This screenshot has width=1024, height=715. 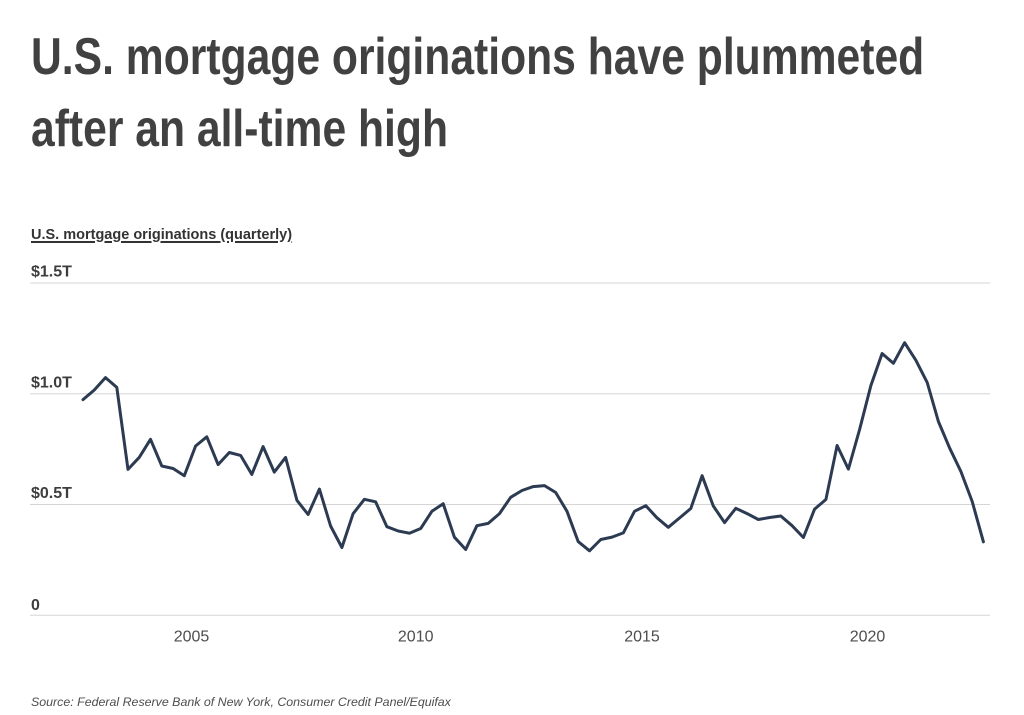 I want to click on svg-text: 2015, so click(x=642, y=637).